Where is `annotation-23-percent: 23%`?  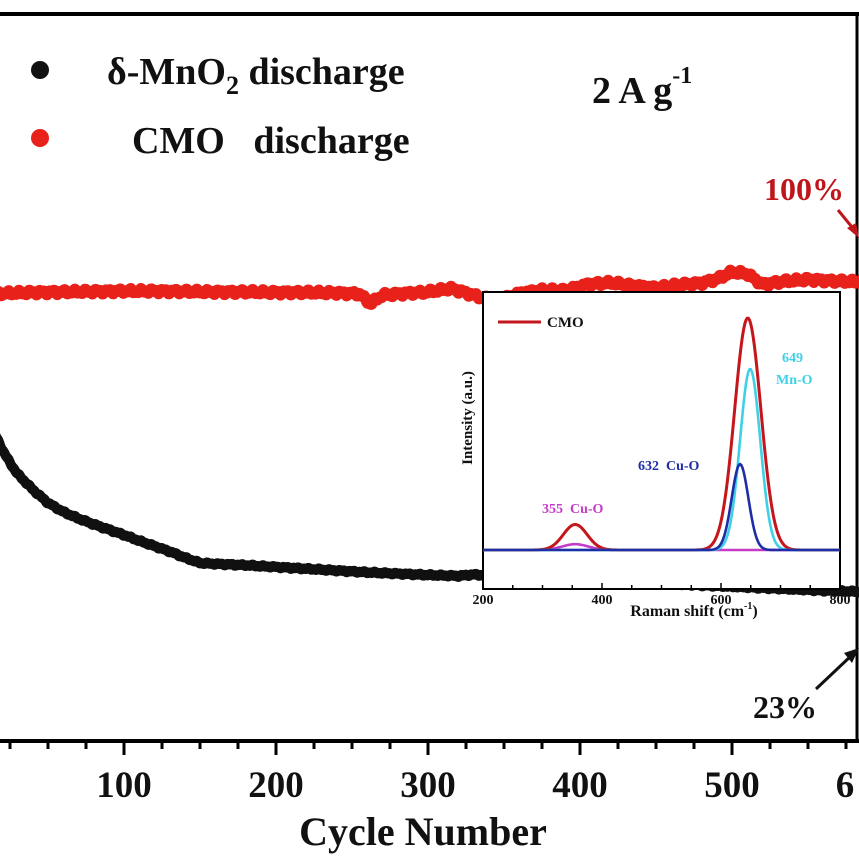
annotation-23-percent: 23% is located at coordinates (785, 707).